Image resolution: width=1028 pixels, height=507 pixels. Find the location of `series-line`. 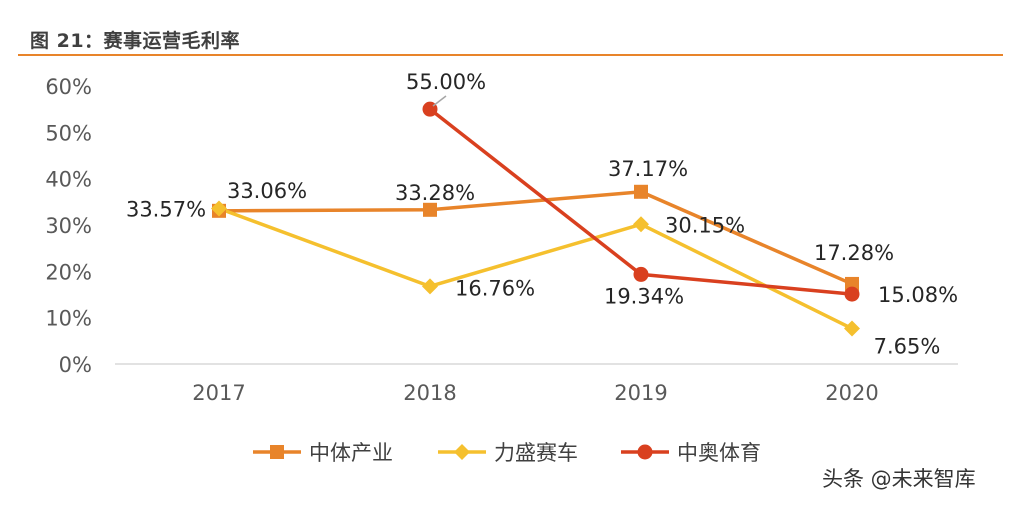

series-line is located at coordinates (535, 238).